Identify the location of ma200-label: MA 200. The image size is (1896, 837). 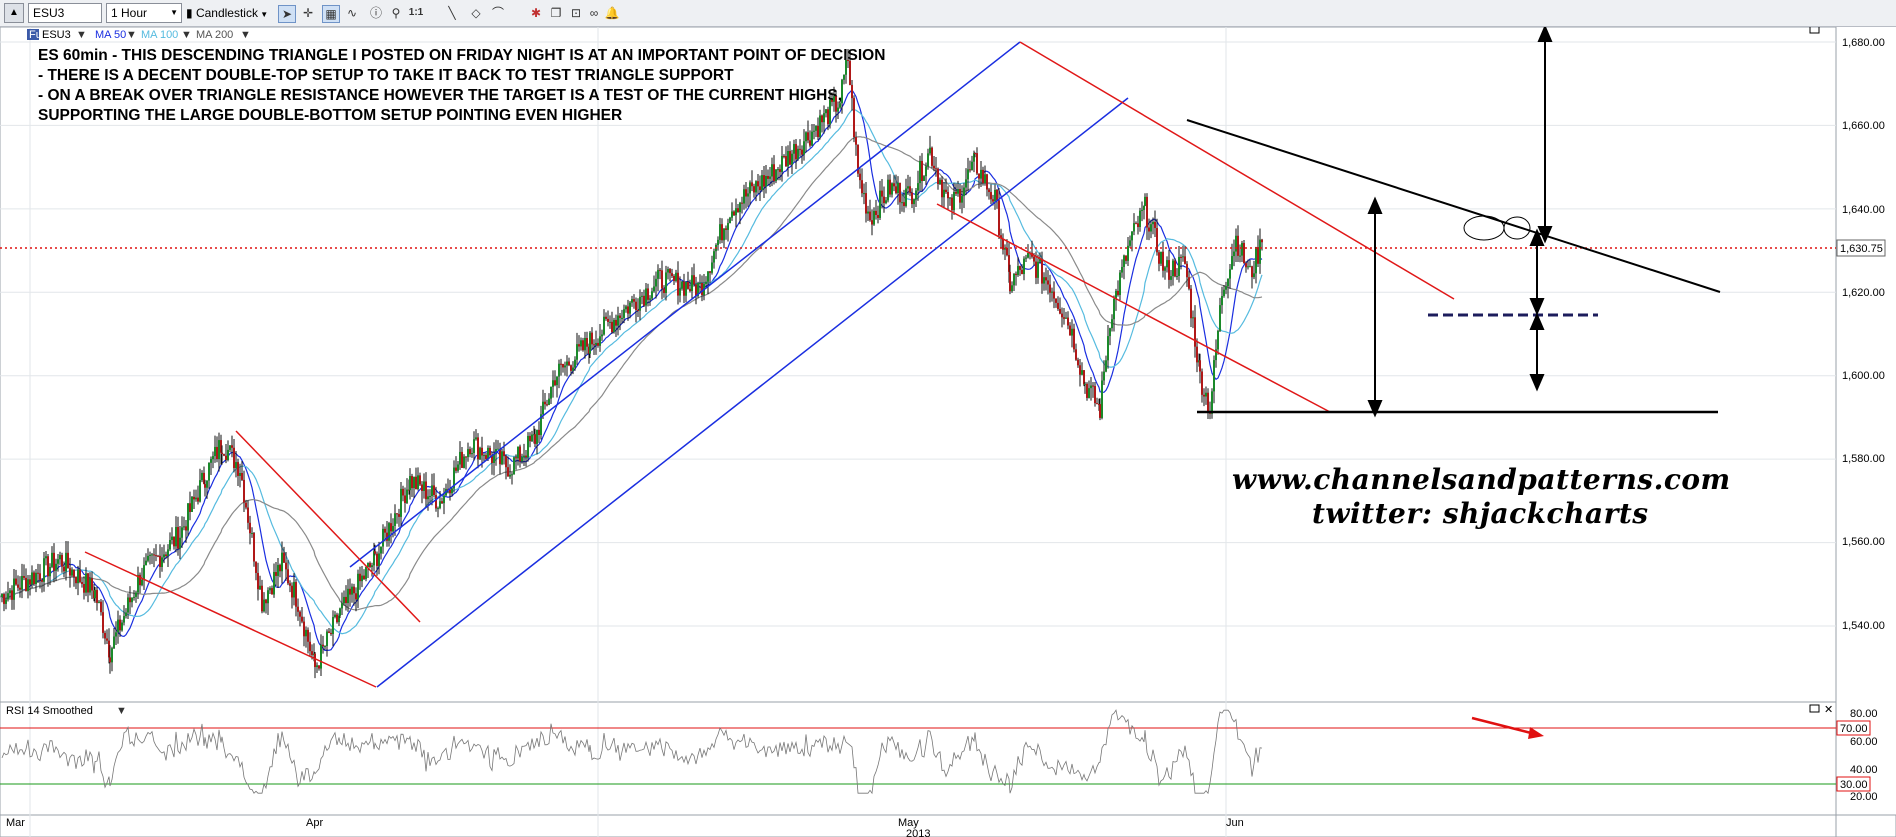
(214, 35).